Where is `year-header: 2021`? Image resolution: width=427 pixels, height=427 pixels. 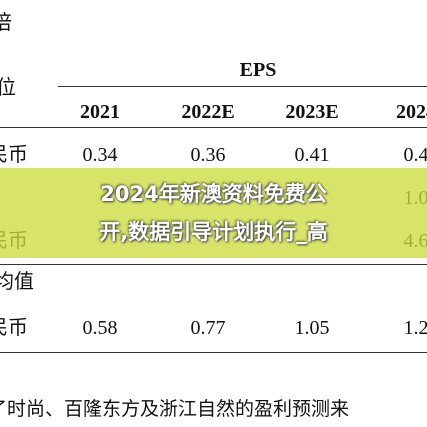 year-header: 2021 is located at coordinates (100, 112).